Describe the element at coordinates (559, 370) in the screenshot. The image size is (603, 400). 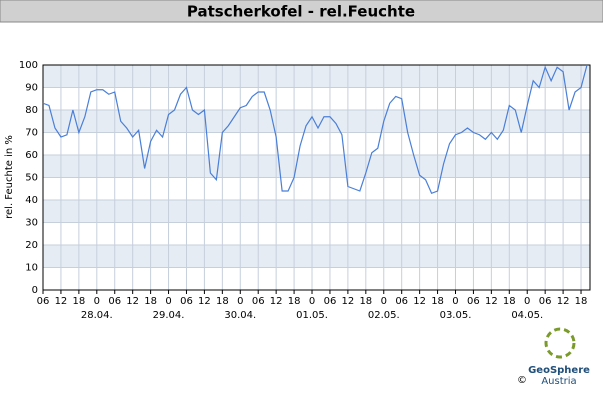
I see `logo-name: GeoSphere` at that location.